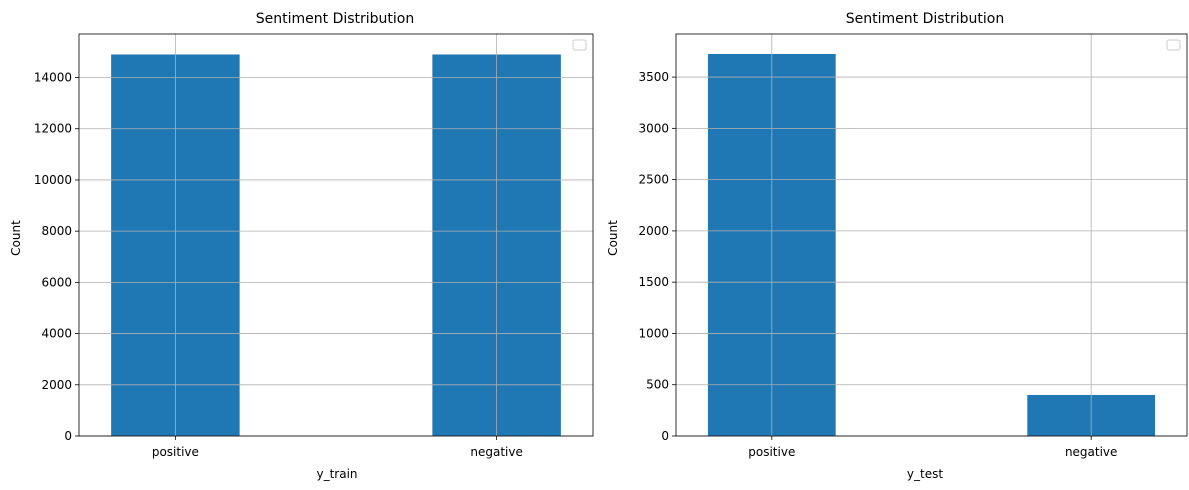 The height and width of the screenshot is (490, 1189). Describe the element at coordinates (657, 385) in the screenshot. I see `y-tick-label: 500` at that location.